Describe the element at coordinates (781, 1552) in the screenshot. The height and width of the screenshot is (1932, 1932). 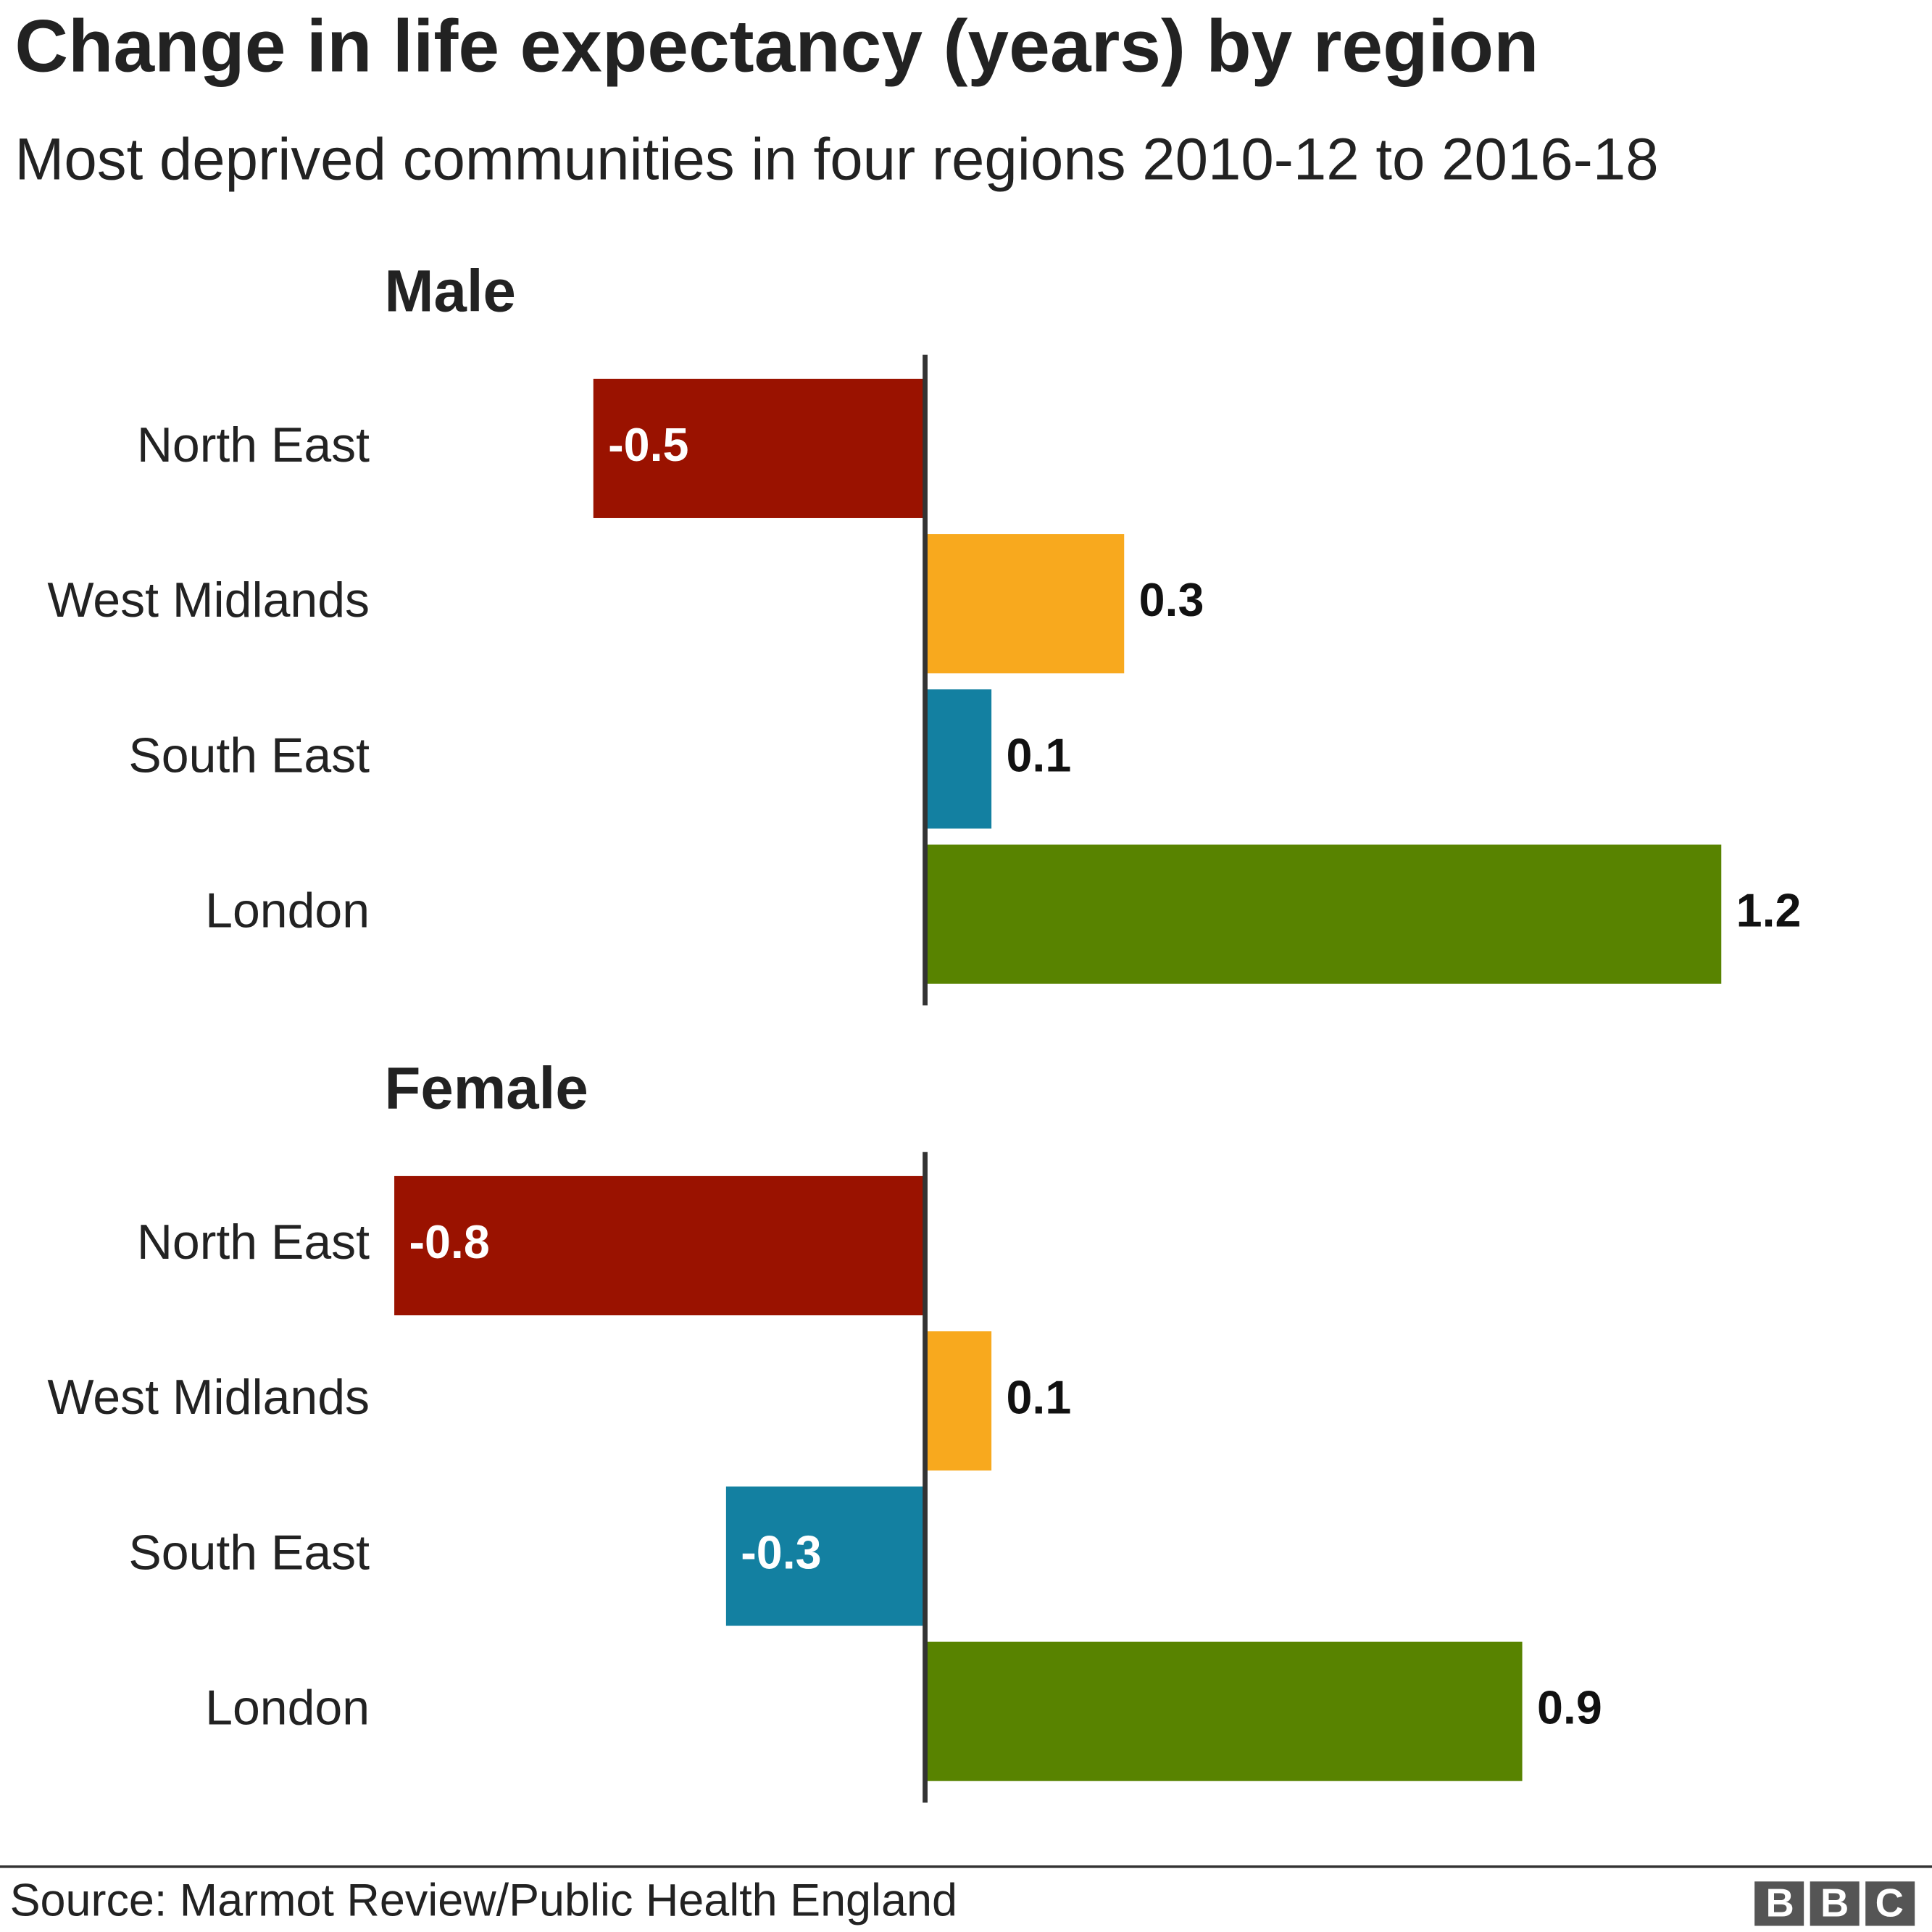
I see `value-label: -0.3` at that location.